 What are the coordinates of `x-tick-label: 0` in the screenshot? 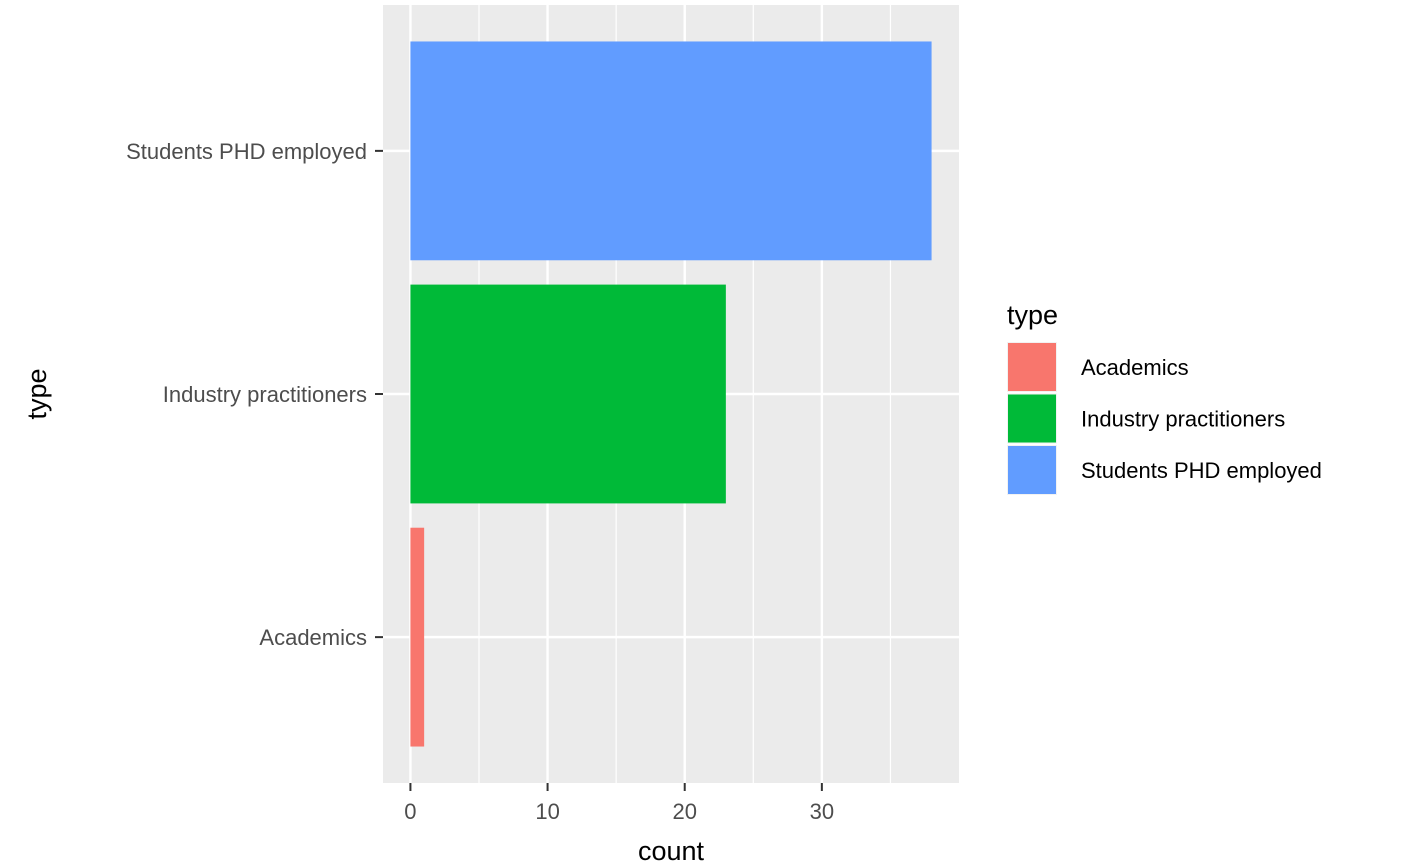 It's located at (410, 811).